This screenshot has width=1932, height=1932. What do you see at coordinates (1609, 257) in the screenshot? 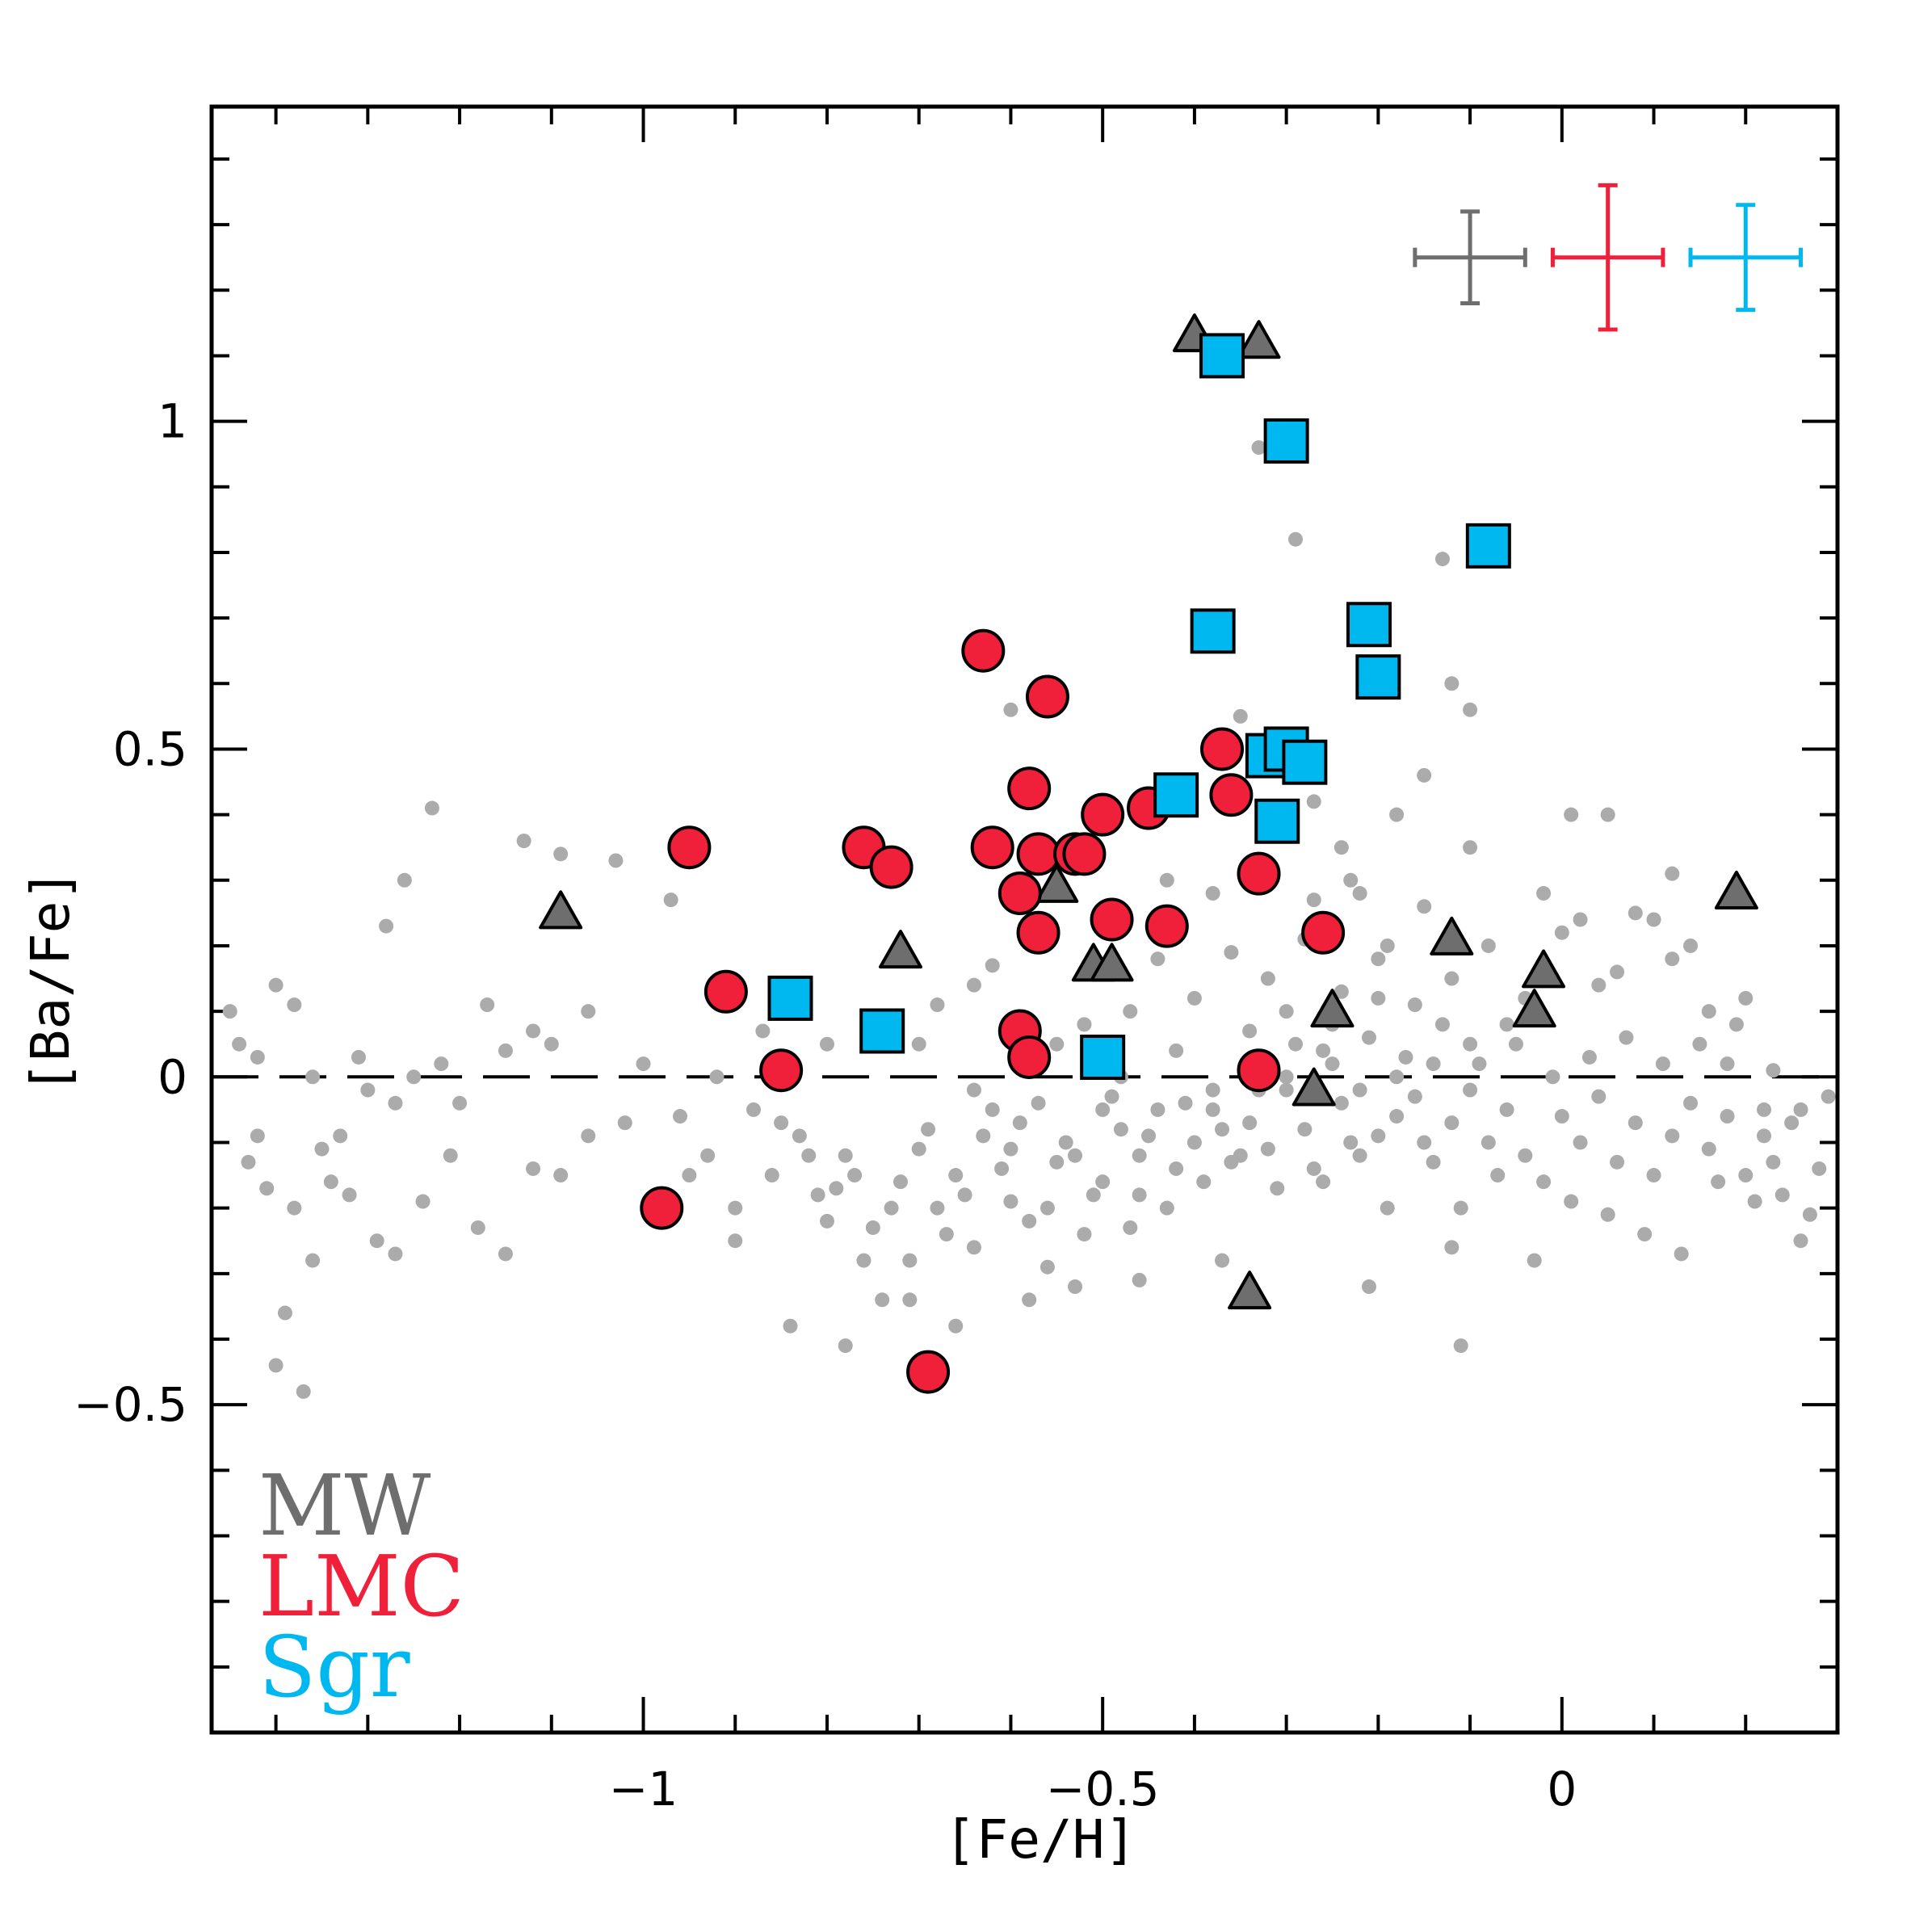
I see `error-bars` at bounding box center [1609, 257].